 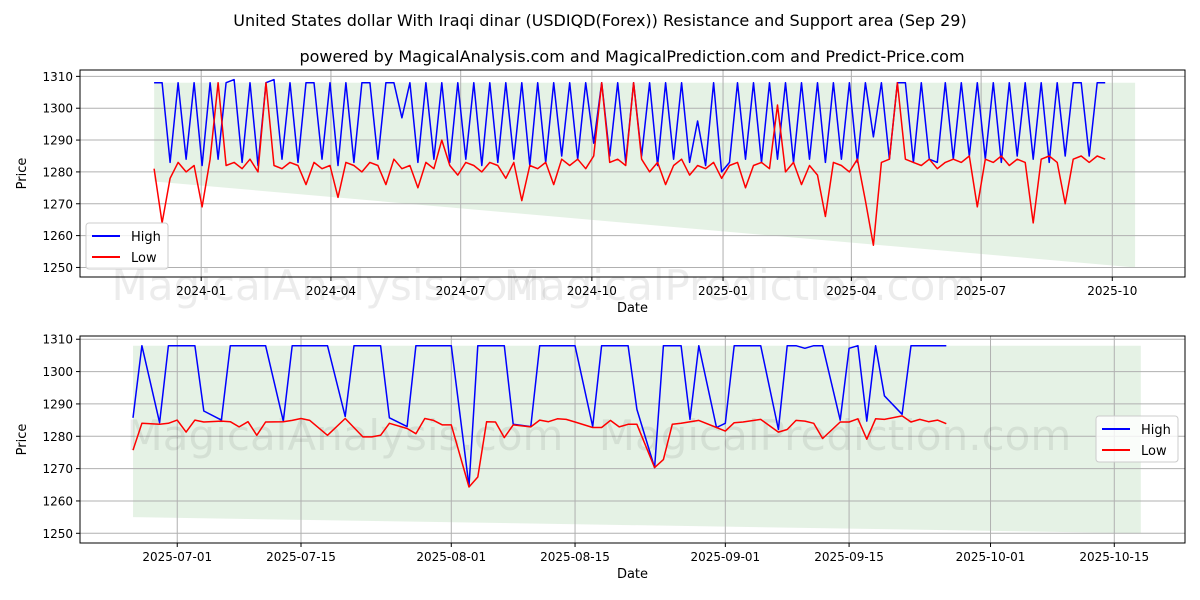 What do you see at coordinates (451, 557) in the screenshot?
I see `x-tick-label: 2025-08-01` at bounding box center [451, 557].